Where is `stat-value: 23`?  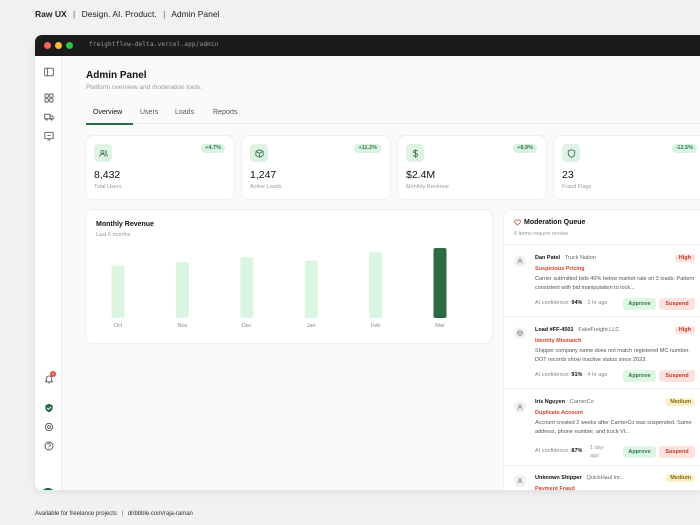
stat-value: 23 is located at coordinates (568, 175).